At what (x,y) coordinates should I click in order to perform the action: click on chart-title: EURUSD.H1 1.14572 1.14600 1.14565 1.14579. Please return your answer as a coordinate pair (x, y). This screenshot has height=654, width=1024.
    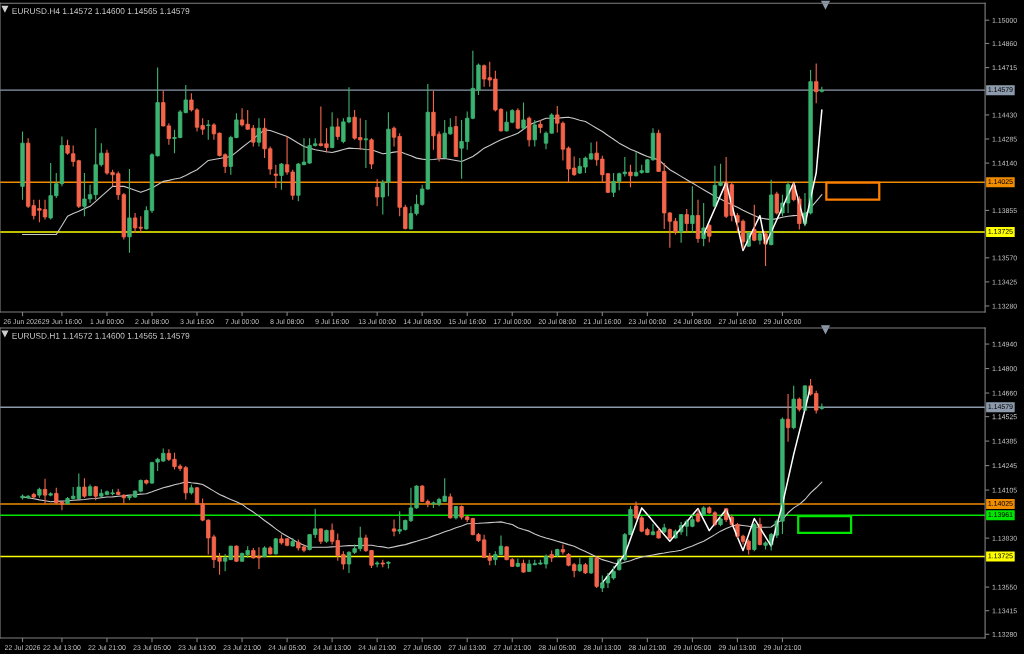
    Looking at the image, I should click on (101, 335).